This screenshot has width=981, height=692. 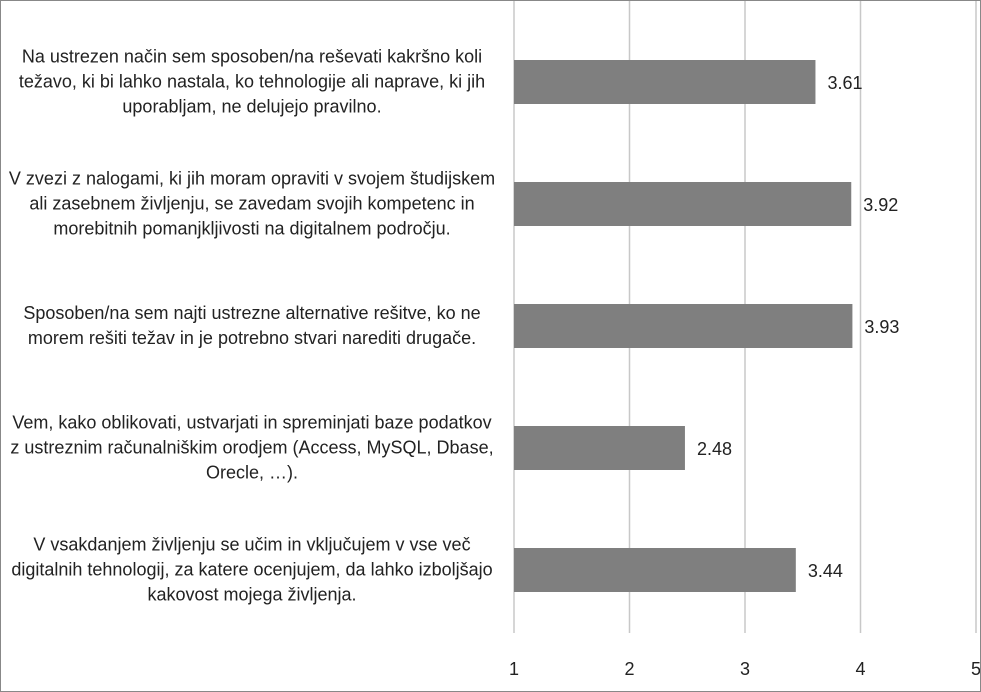 I want to click on value-label: 2.48, so click(x=714, y=449).